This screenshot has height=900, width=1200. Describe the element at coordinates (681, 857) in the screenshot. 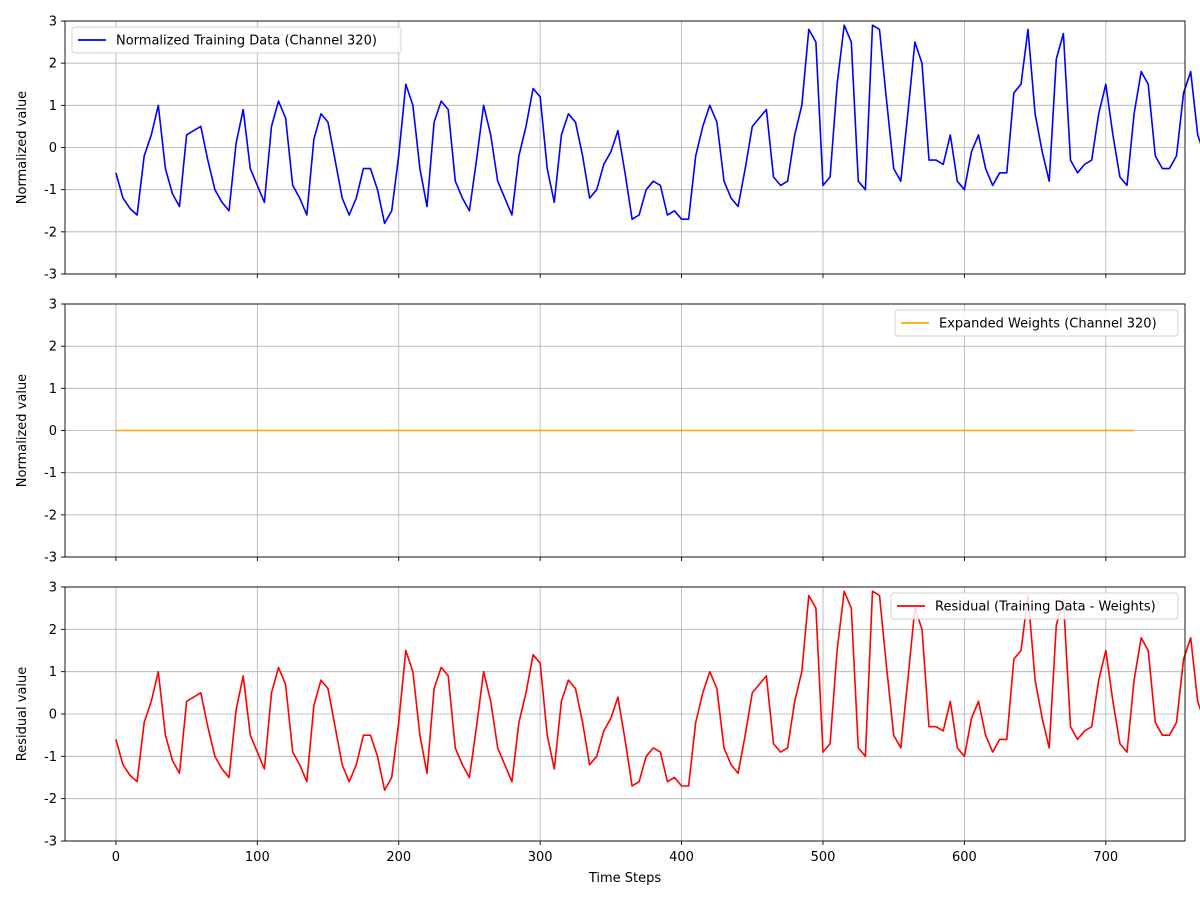

I see `x-tick-label: 400` at that location.